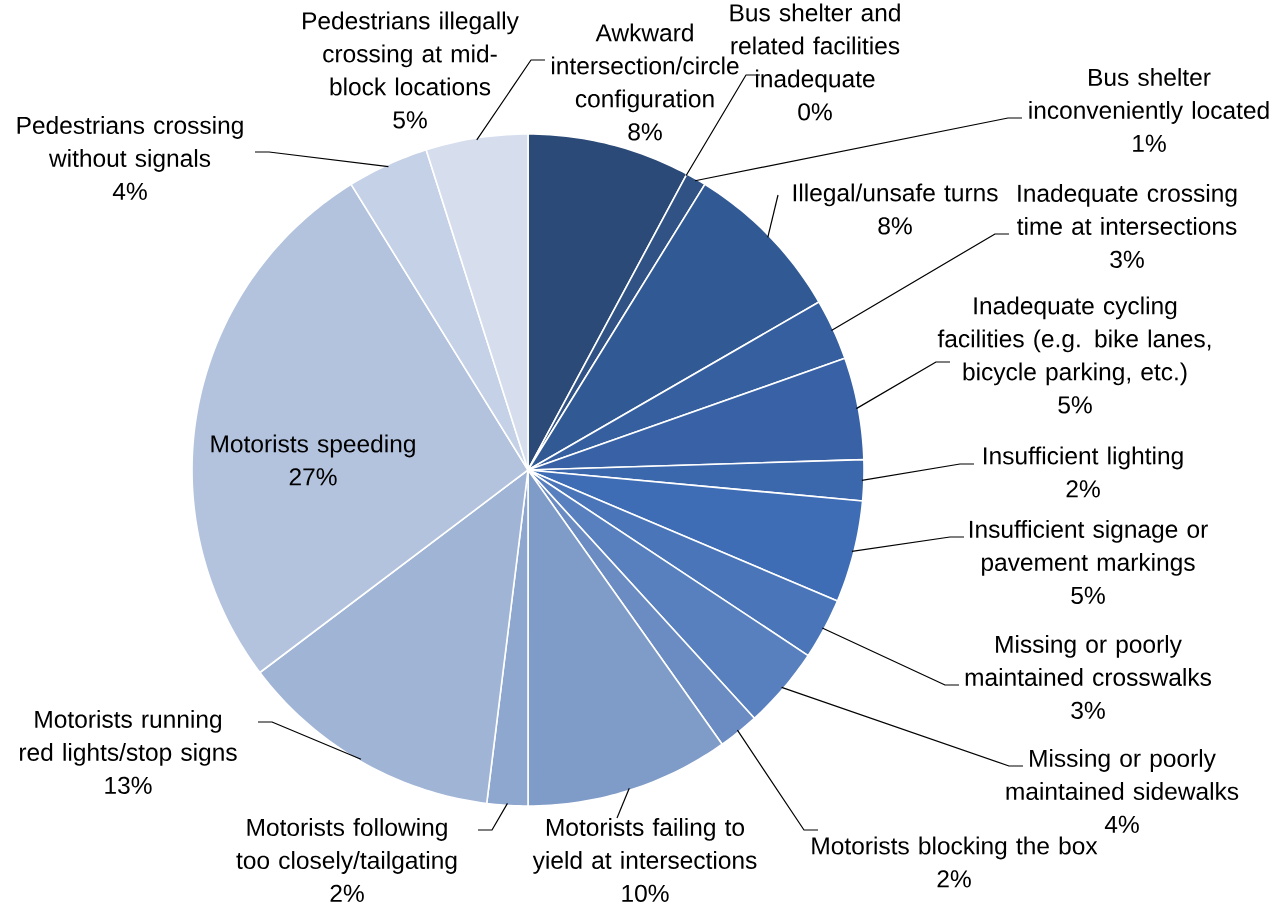 The width and height of the screenshot is (1287, 905). What do you see at coordinates (1088, 660) in the screenshot?
I see `slice-label: Missing or poorly maintained crosswalks` at bounding box center [1088, 660].